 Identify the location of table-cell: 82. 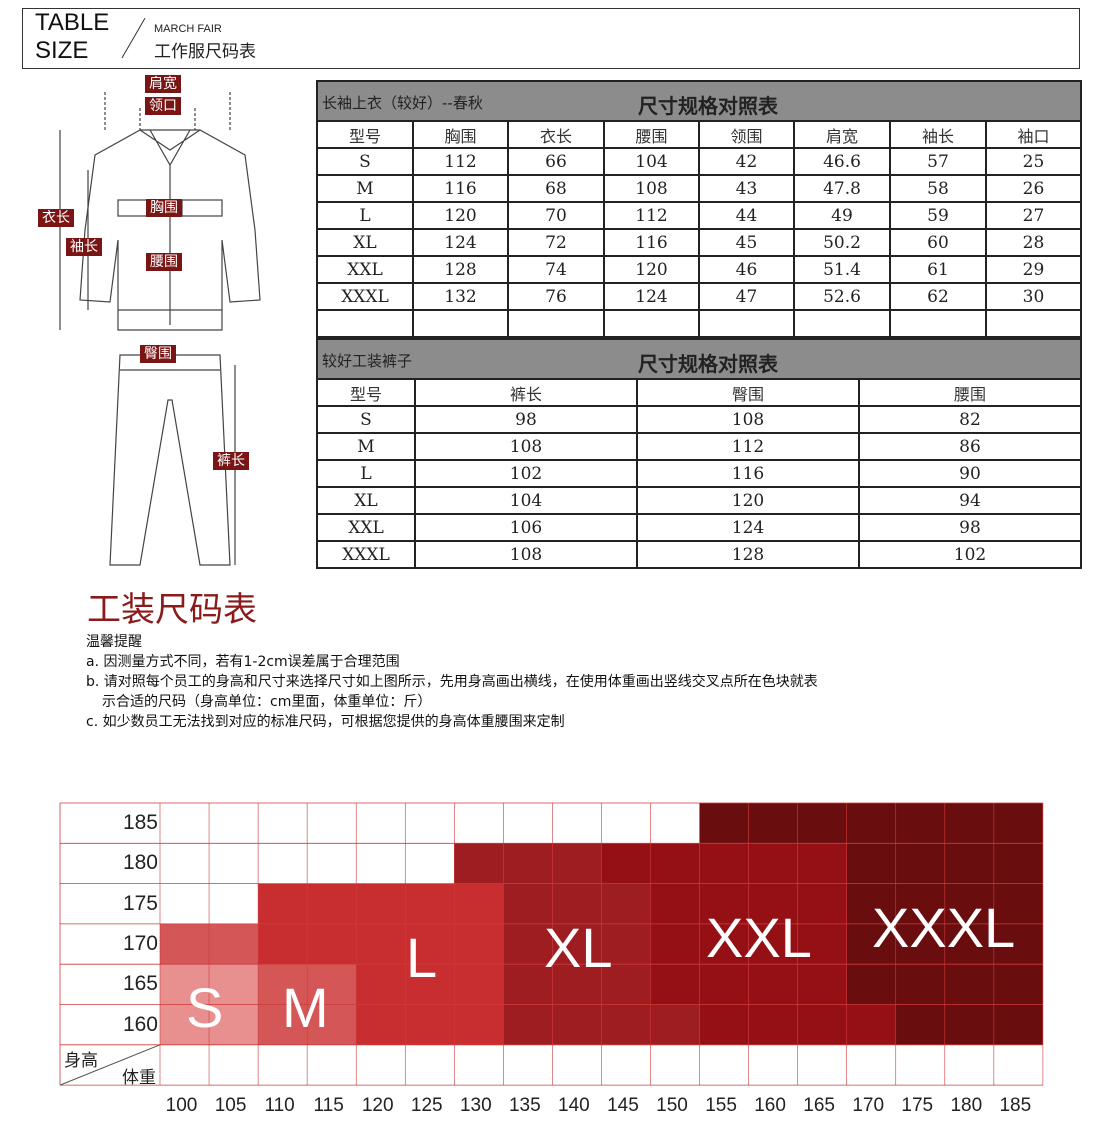
(970, 419).